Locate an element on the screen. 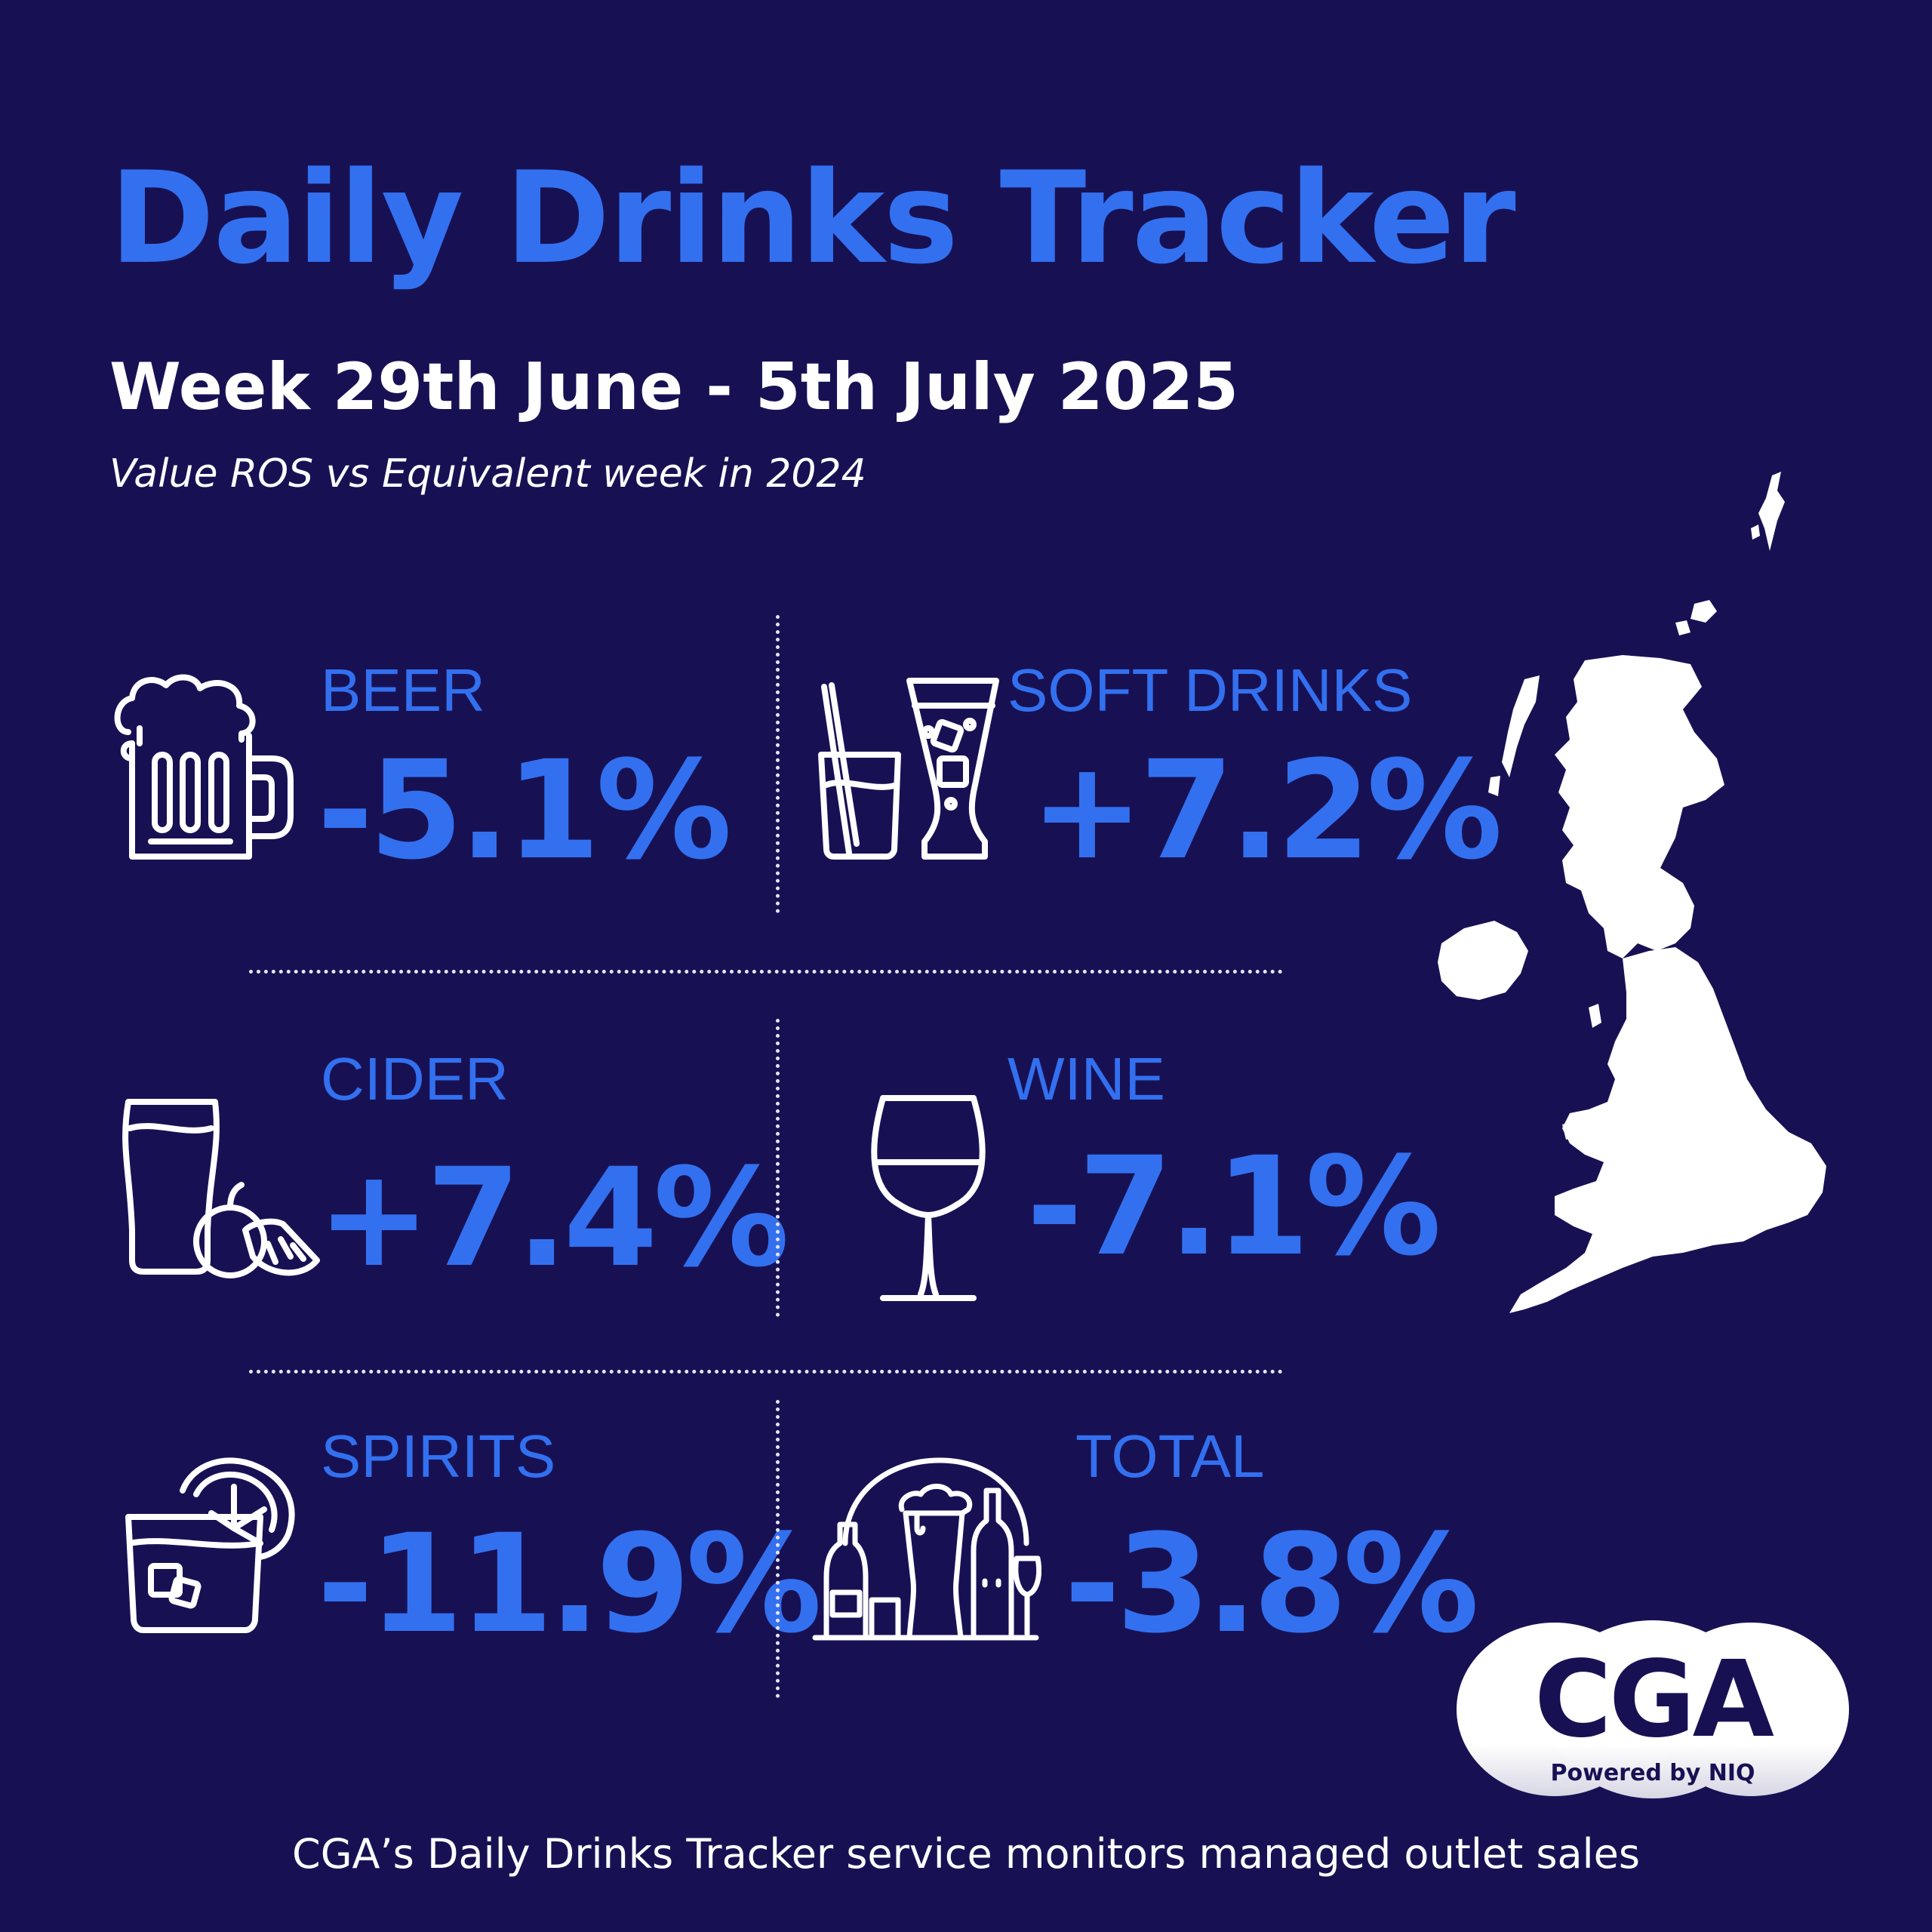  cga-logo: CGA Powered by NIQ is located at coordinates (1653, 1709).